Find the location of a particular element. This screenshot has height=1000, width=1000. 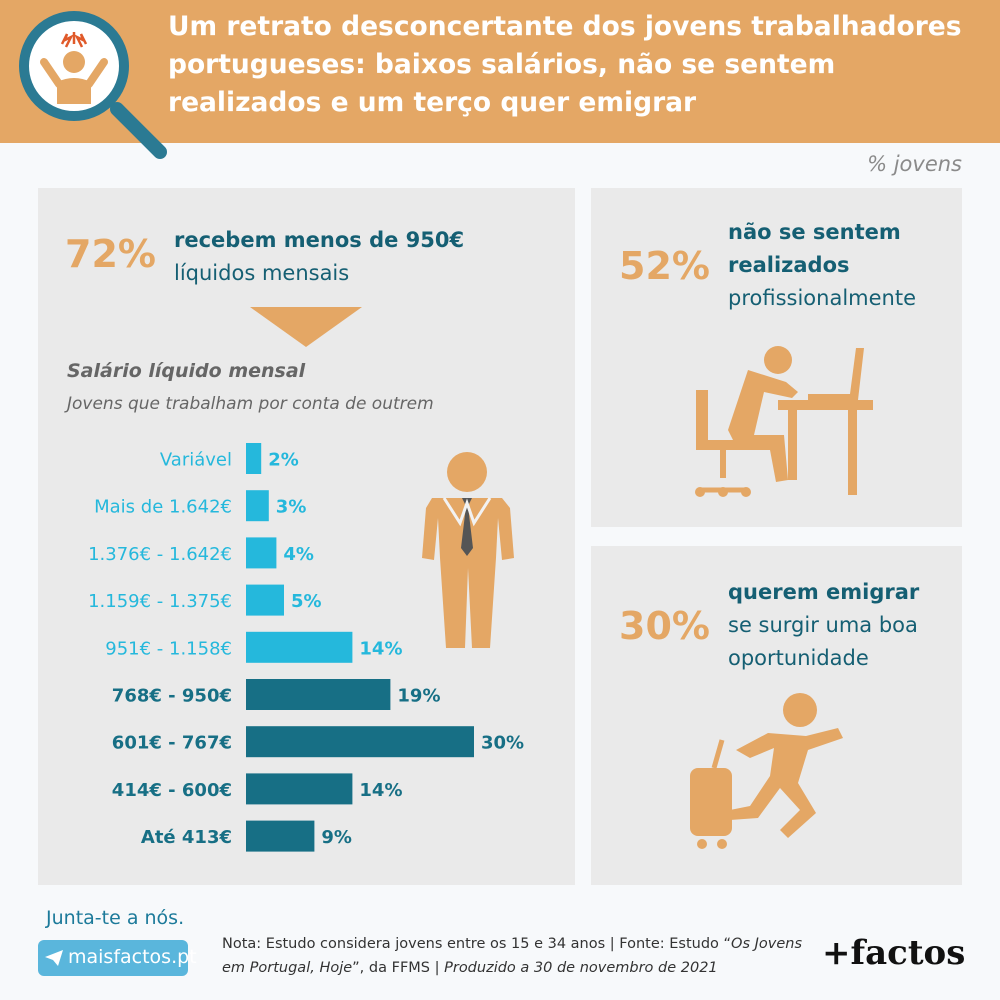

worried-man-icon is located at coordinates (468, 550).